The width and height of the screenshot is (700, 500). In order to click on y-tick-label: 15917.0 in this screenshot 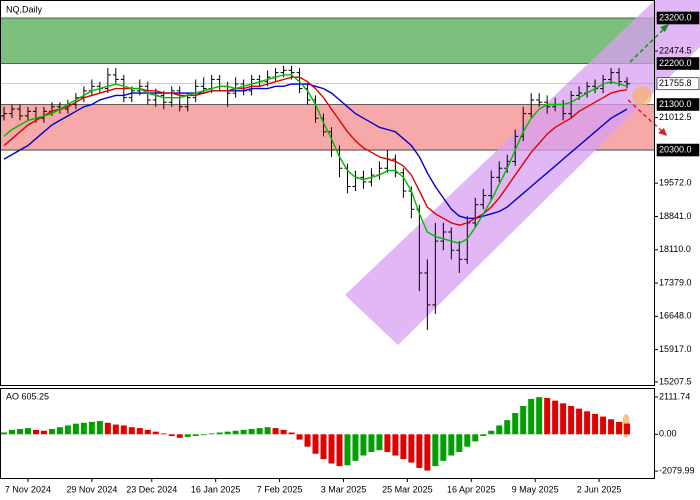, I will do `click(675, 349)`.